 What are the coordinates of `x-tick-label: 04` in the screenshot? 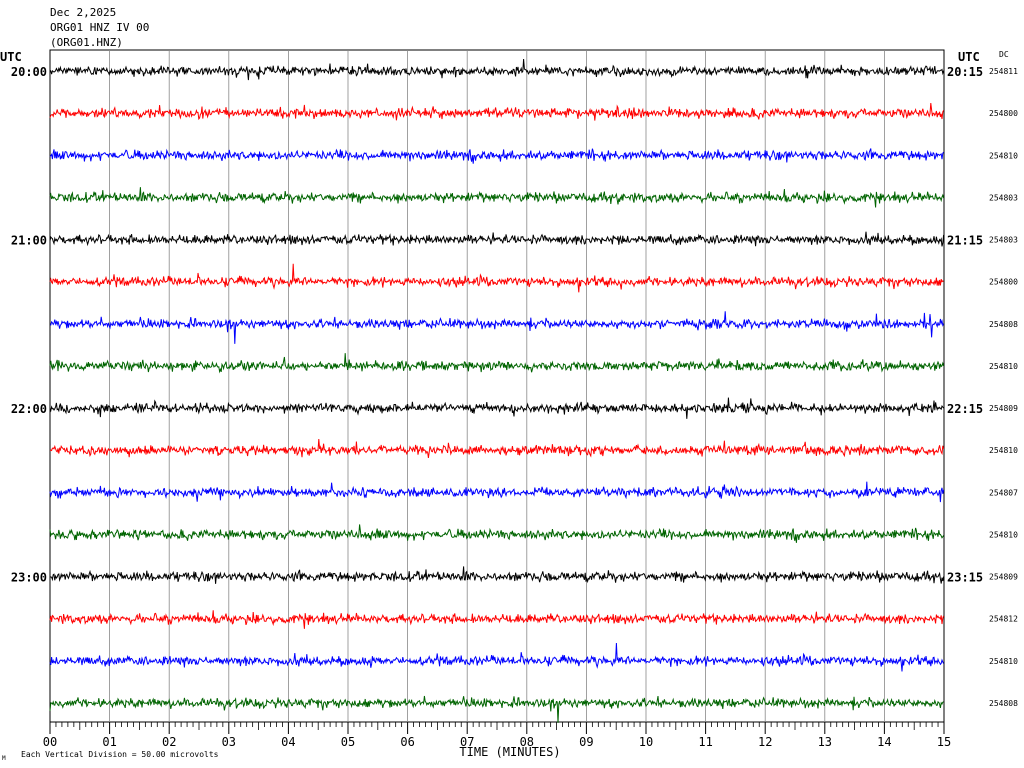 It's located at (288, 742).